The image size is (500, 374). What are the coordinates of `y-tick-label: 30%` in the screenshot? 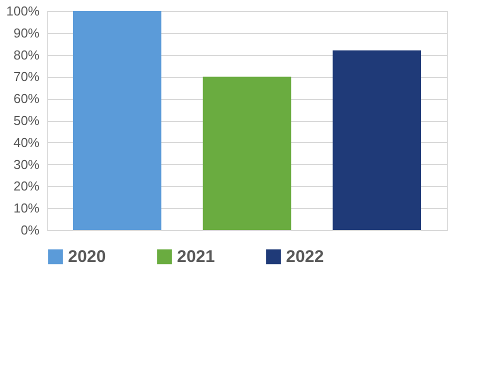 It's located at (26, 164).